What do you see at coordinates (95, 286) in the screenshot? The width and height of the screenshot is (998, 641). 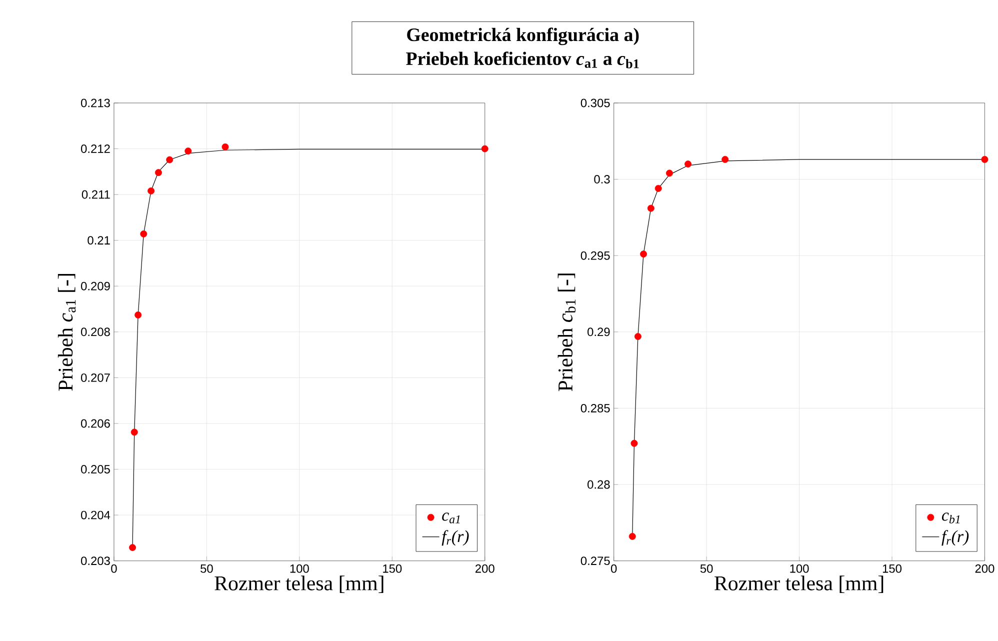 I see `y-tick-label: 0.209` at bounding box center [95, 286].